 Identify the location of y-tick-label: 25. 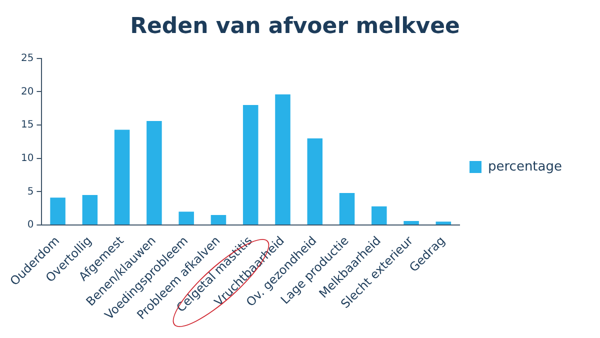
(27, 58).